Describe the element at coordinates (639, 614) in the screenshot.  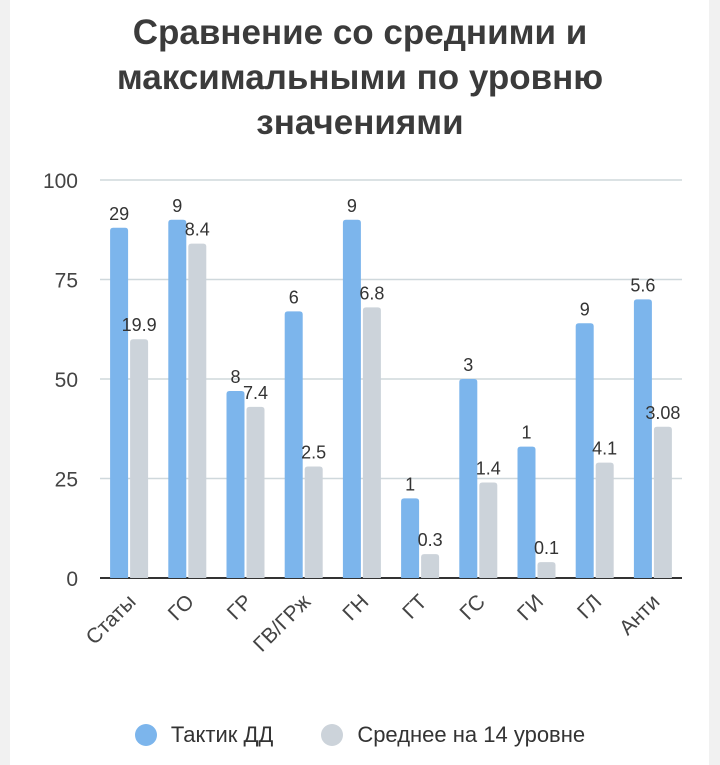
I see `x-tick-label: Анти` at that location.